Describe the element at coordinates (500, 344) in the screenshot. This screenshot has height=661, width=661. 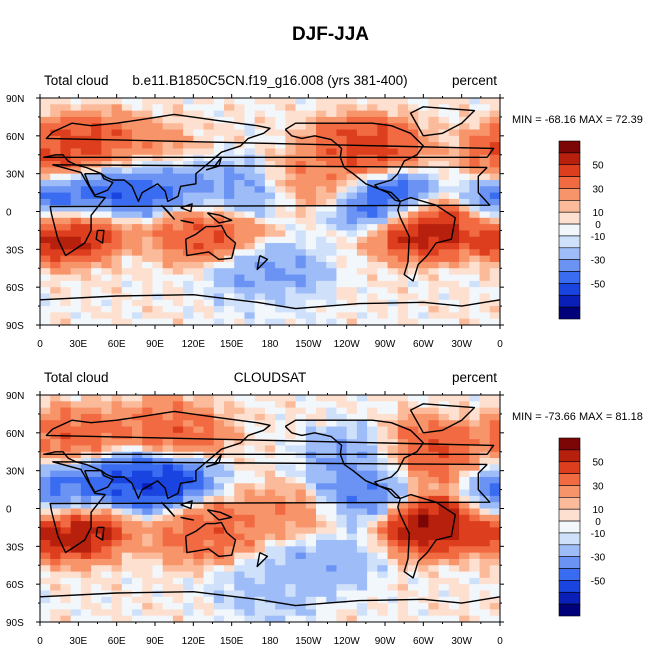
I see `lon-label: 0` at that location.